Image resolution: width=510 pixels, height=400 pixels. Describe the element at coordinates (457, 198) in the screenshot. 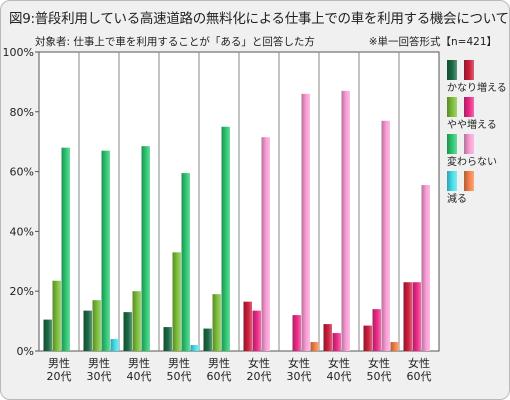

I see `legend-label: 減る` at that location.